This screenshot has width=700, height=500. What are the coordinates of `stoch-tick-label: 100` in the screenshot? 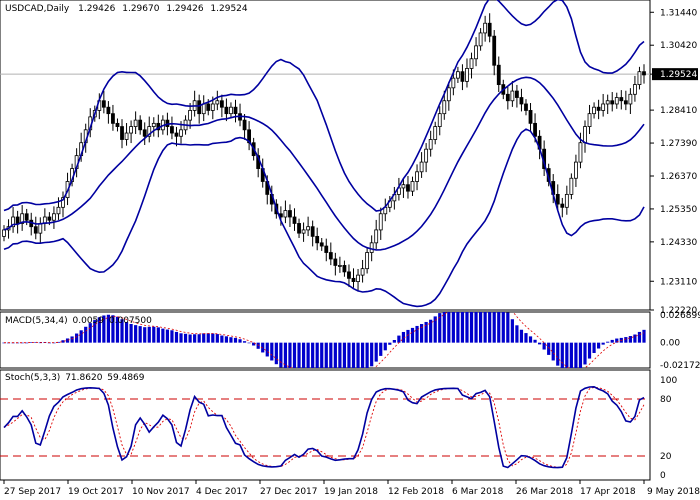 It's located at (668, 381).